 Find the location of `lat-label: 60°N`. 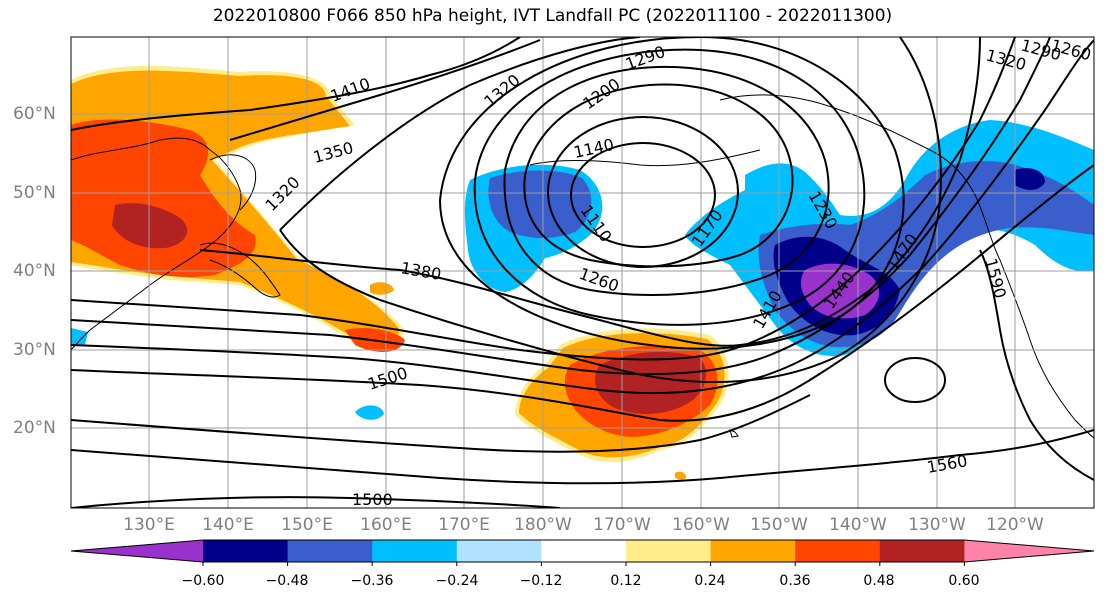

lat-label: 60°N is located at coordinates (34, 114).